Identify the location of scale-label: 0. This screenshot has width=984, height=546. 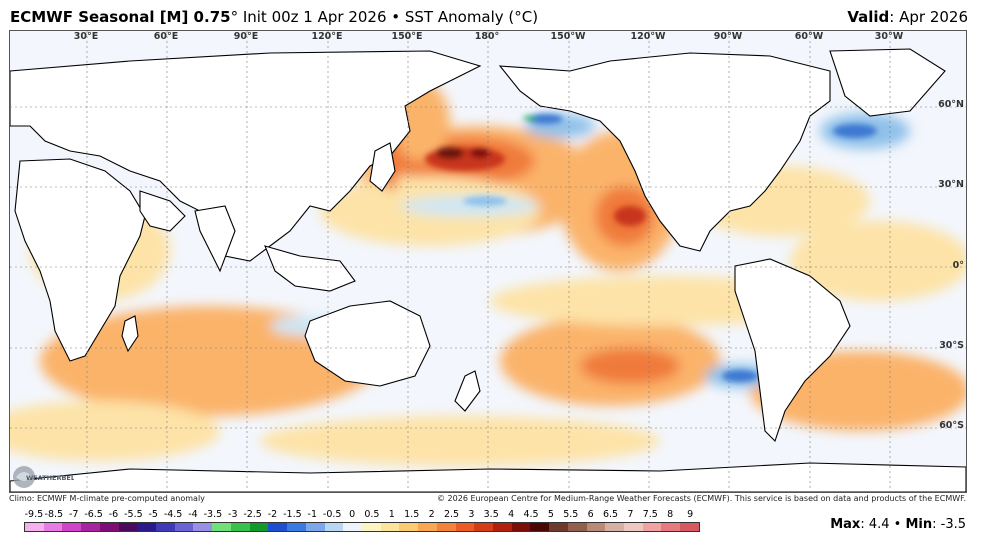
(352, 514).